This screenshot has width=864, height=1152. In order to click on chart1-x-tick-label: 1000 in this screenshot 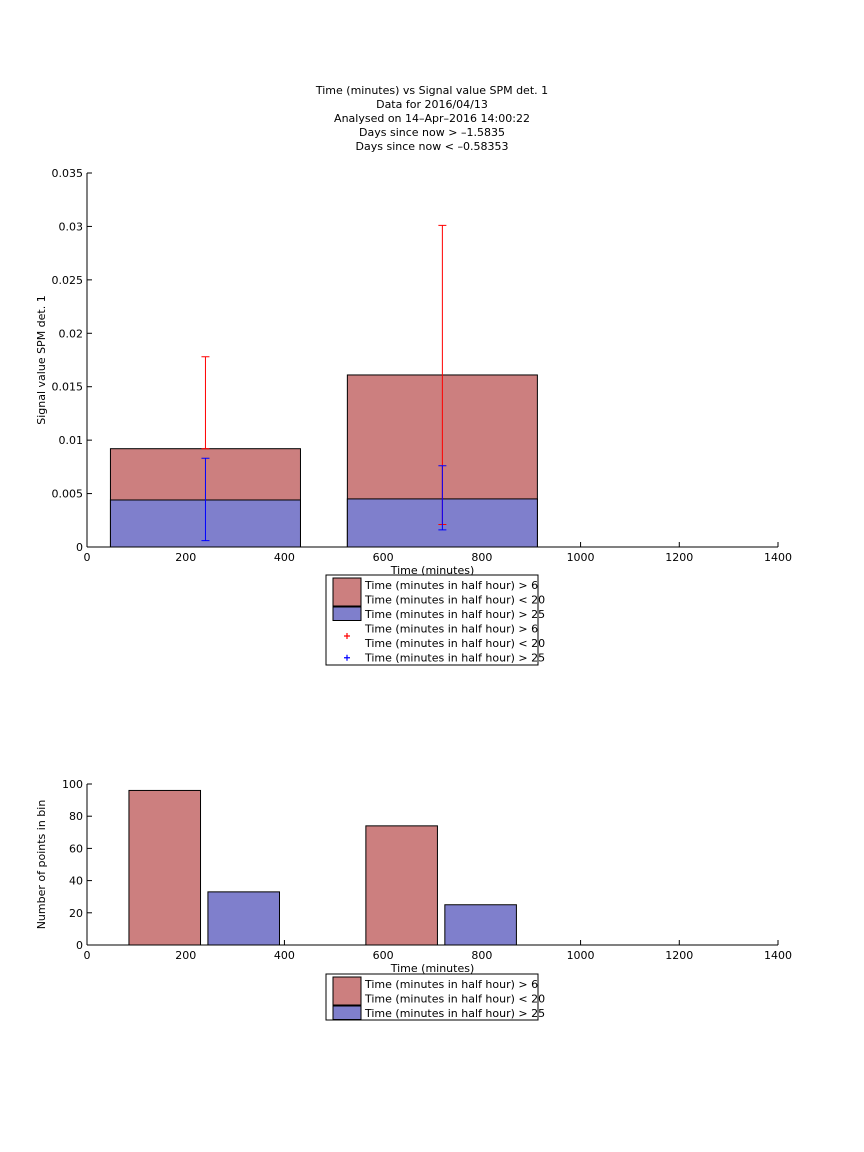, I will do `click(581, 557)`.